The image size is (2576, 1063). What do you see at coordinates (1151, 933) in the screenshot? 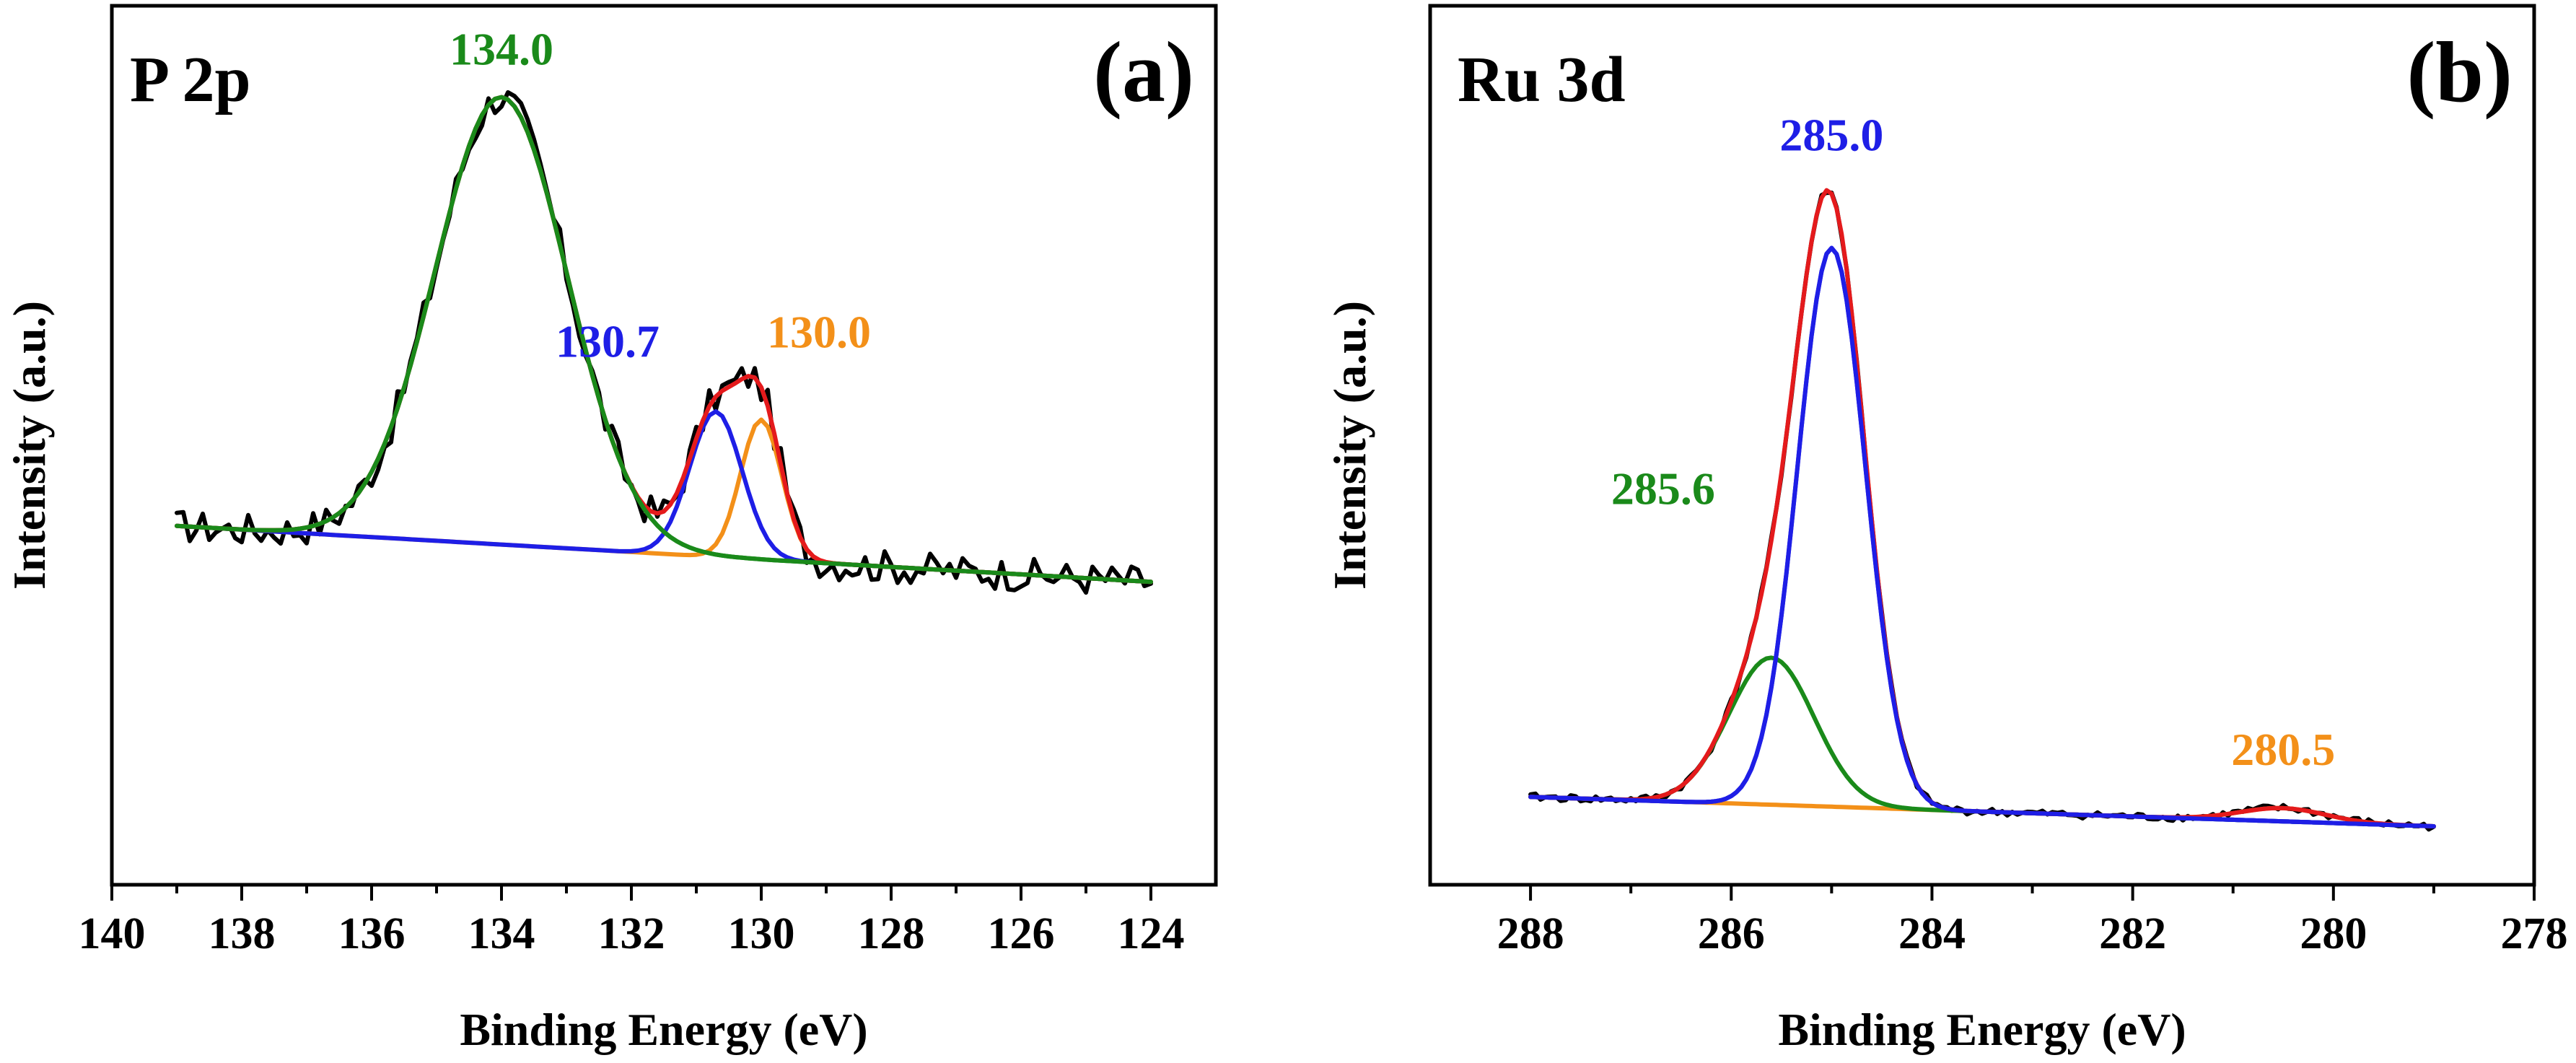
I see `x-tick-label: 124` at bounding box center [1151, 933].